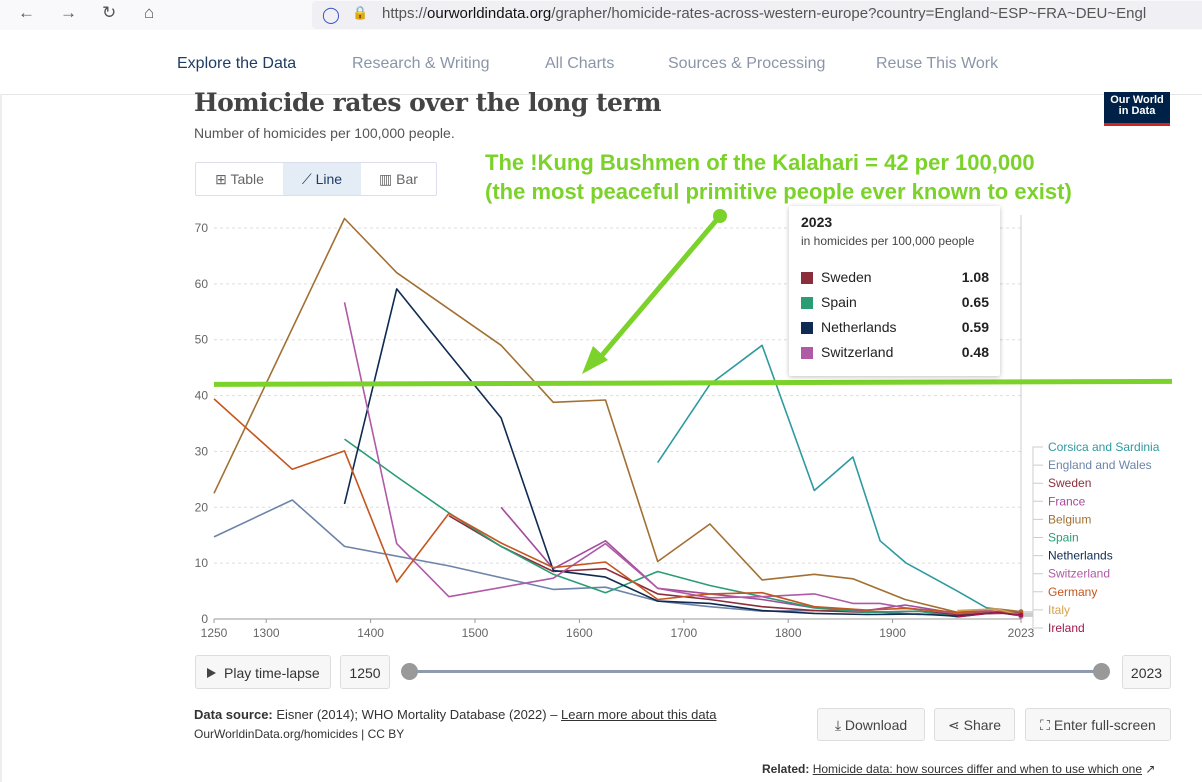 The width and height of the screenshot is (1202, 782). Describe the element at coordinates (975, 302) in the screenshot. I see `tooltip-series-value: 0.65` at that location.